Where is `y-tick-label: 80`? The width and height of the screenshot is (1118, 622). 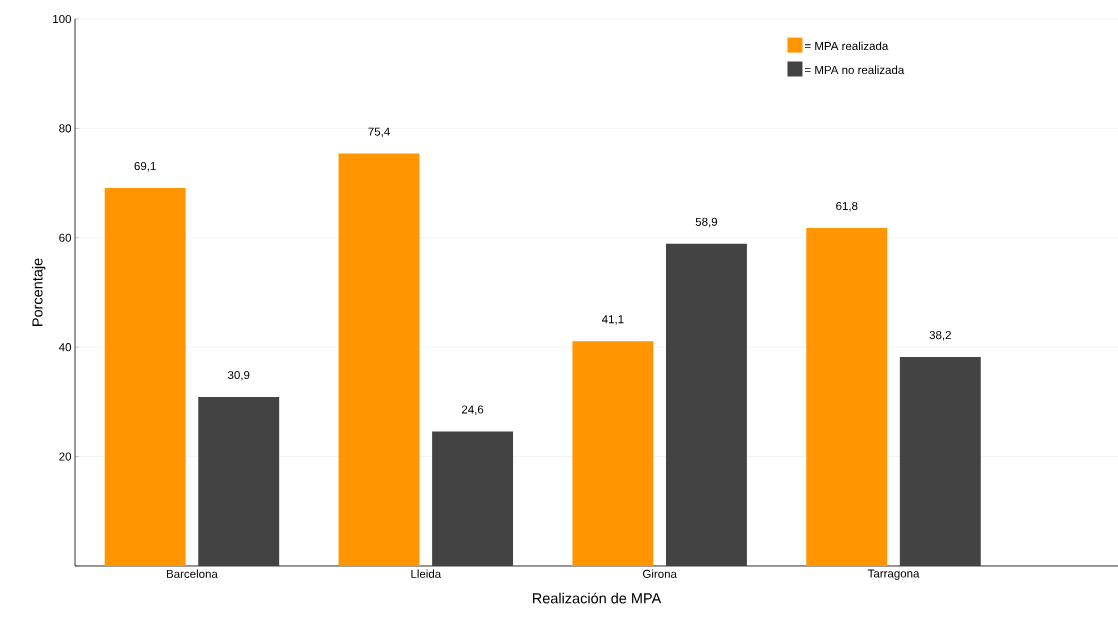
y-tick-label: 80 is located at coordinates (65, 128).